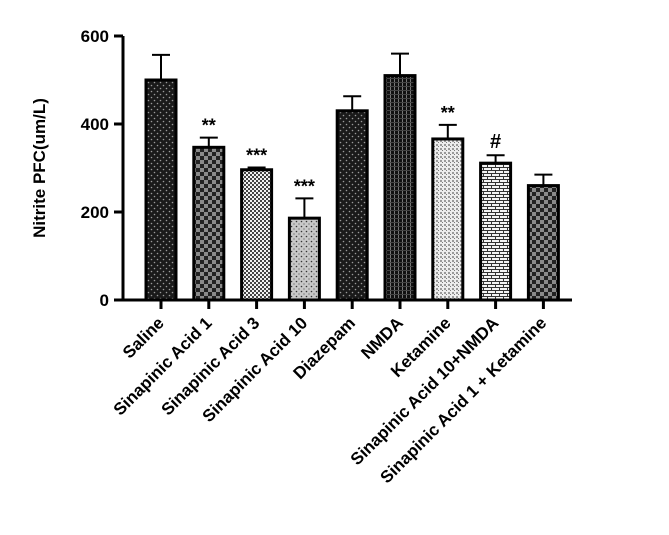 The image size is (669, 535). Describe the element at coordinates (95, 124) in the screenshot. I see `y-tick-label: 400` at that location.